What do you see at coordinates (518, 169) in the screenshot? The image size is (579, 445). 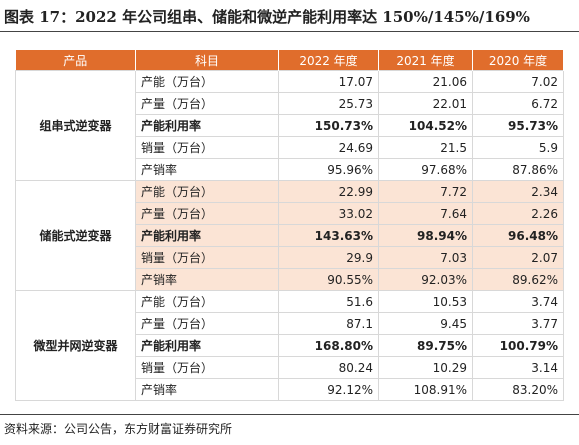 I see `value-cell: 87.86%` at bounding box center [518, 169].